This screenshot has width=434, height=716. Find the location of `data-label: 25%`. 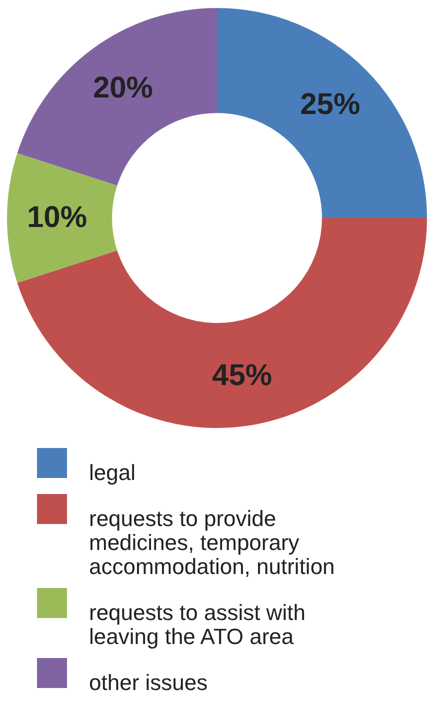

data-label: 25% is located at coordinates (330, 104).